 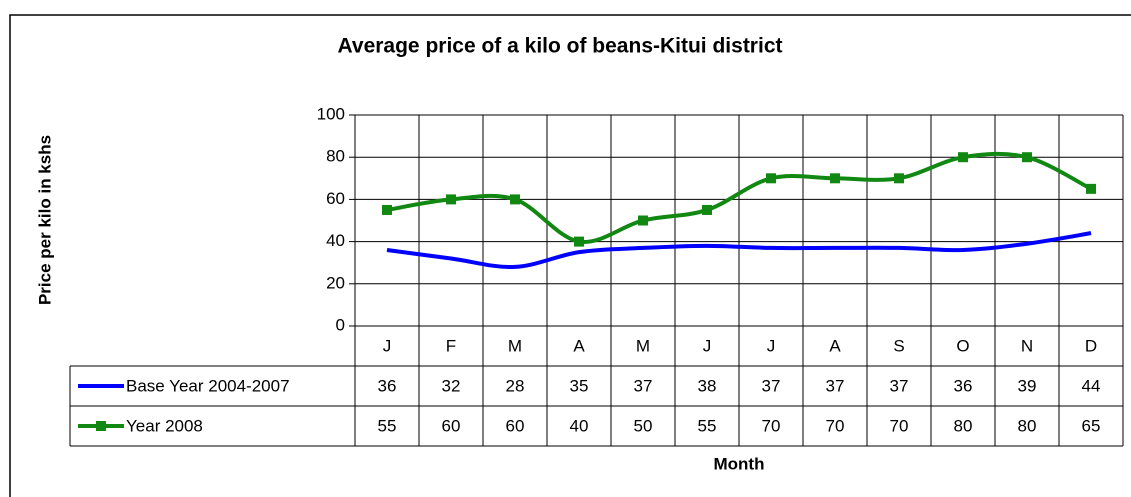 I want to click on table-value: 38, so click(x=707, y=385).